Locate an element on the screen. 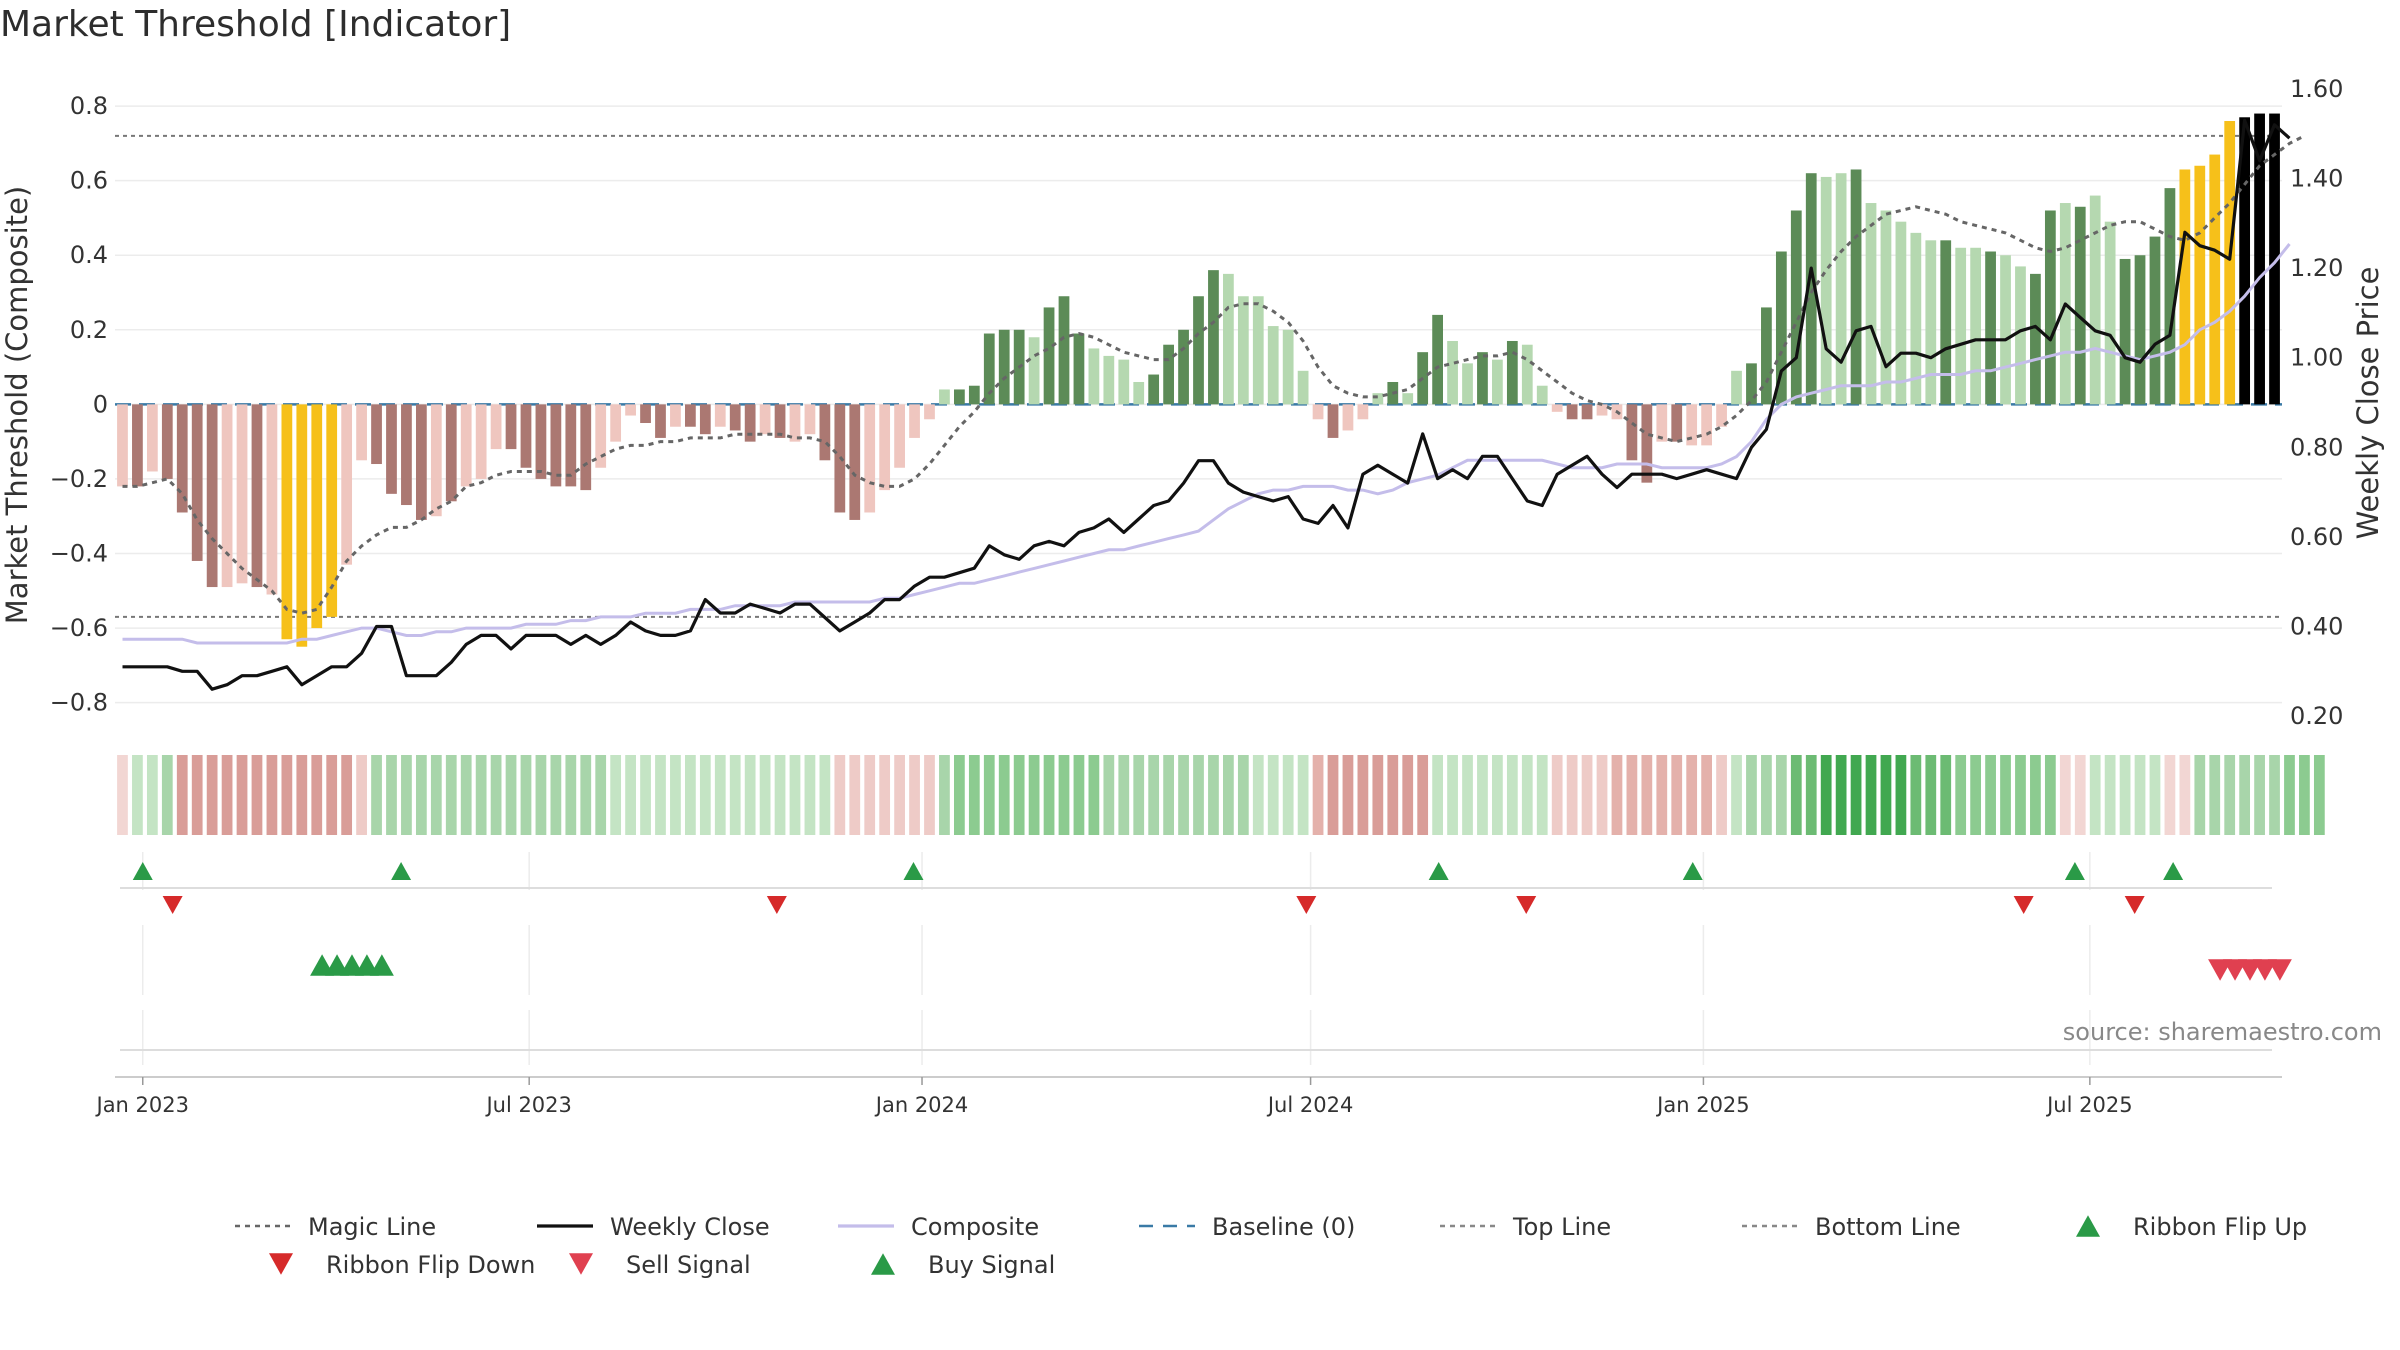  left-tick-label: 0.6 is located at coordinates (89, 181).